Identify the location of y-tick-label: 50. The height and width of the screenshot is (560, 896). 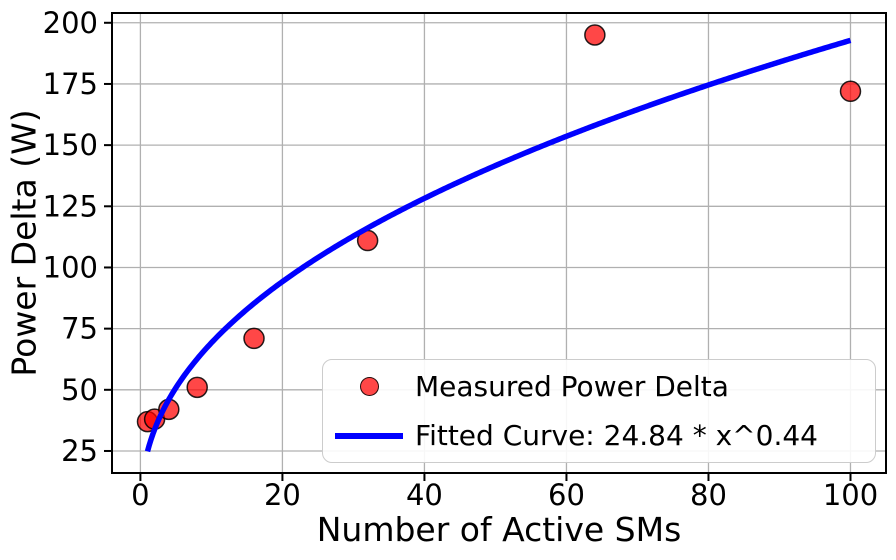
(79, 390).